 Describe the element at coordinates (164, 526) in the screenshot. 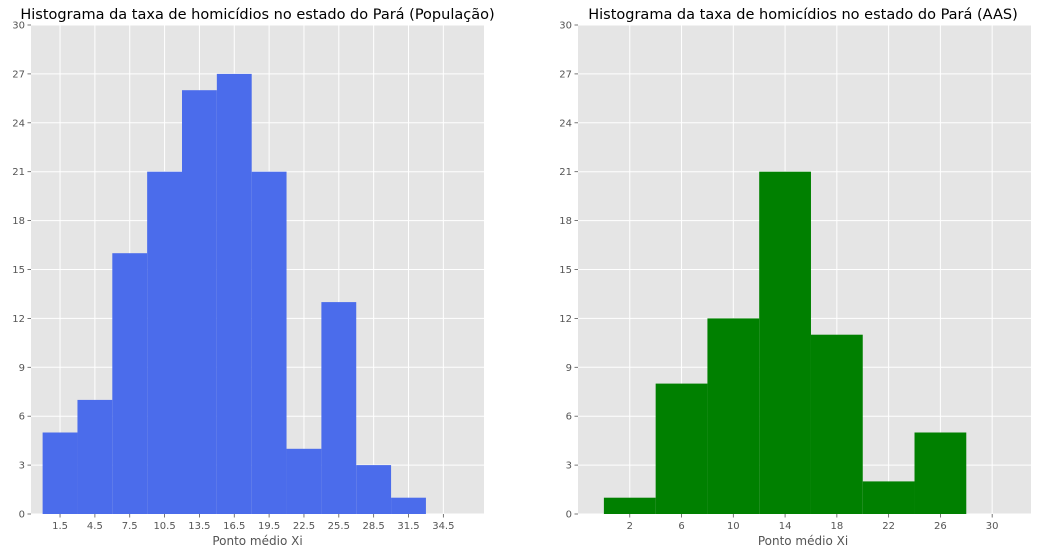

I see `x-tick-label: 10.5` at that location.